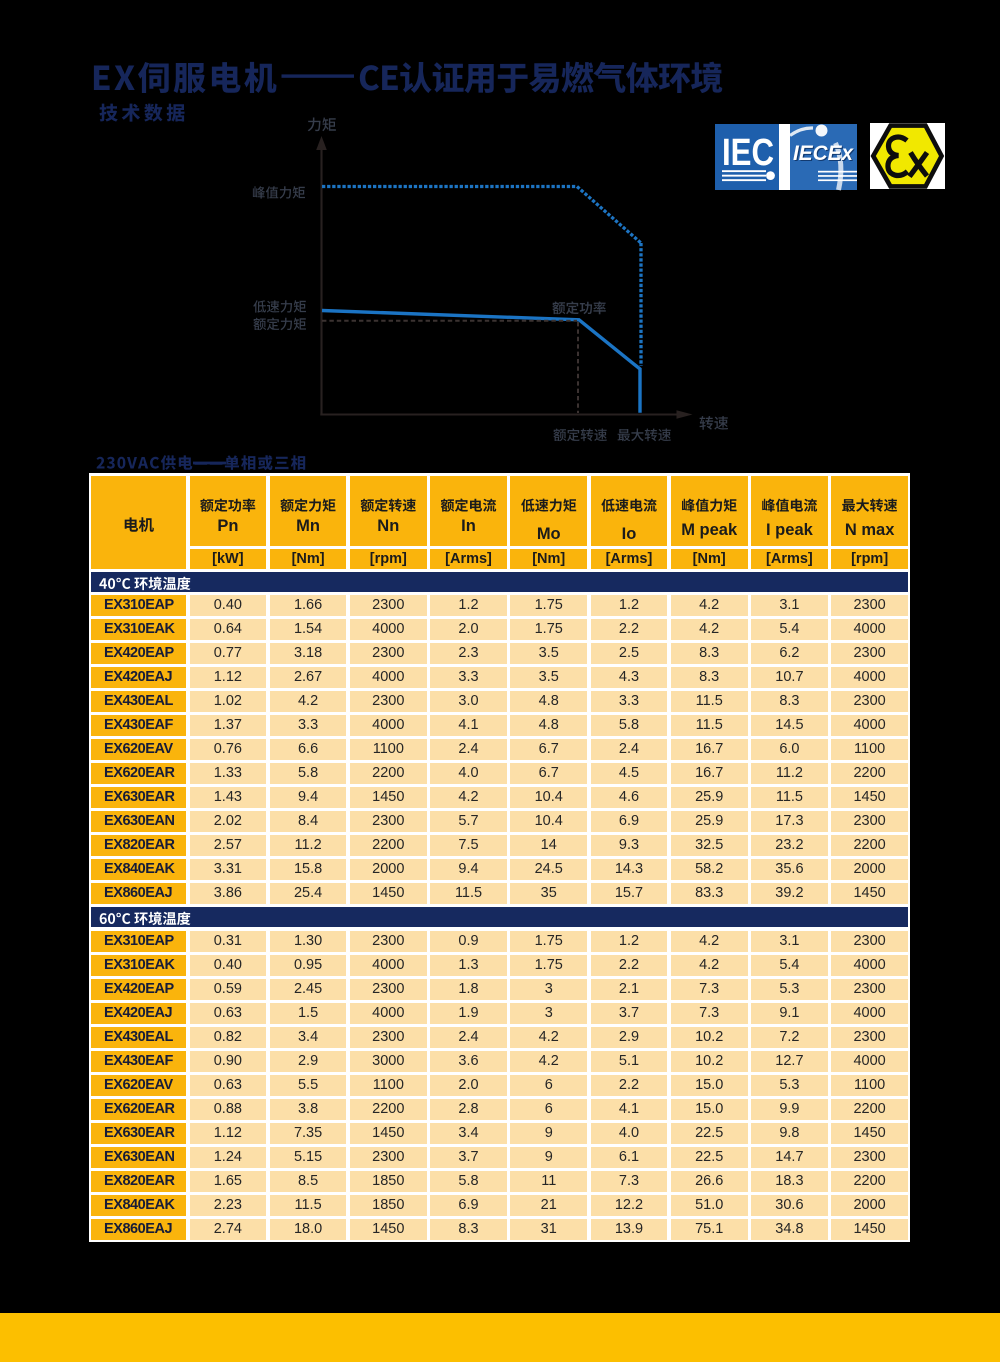  What do you see at coordinates (748, 153) in the screenshot?
I see `svg-text: IEC` at bounding box center [748, 153].